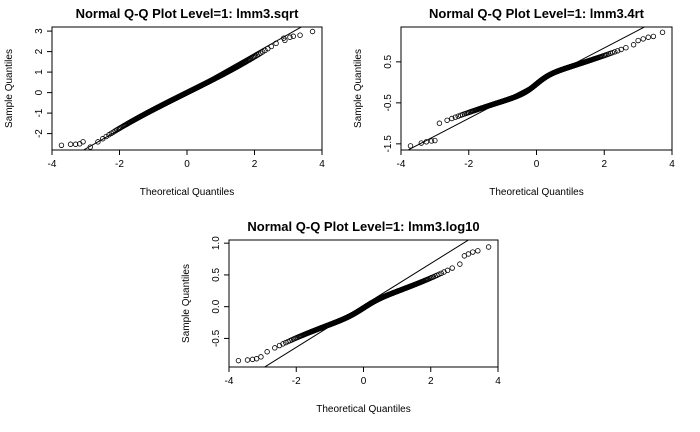  What do you see at coordinates (188, 13) in the screenshot?
I see `plot-title: Normal Q-Q Plot Level=1: lmm3.sqrt` at bounding box center [188, 13].